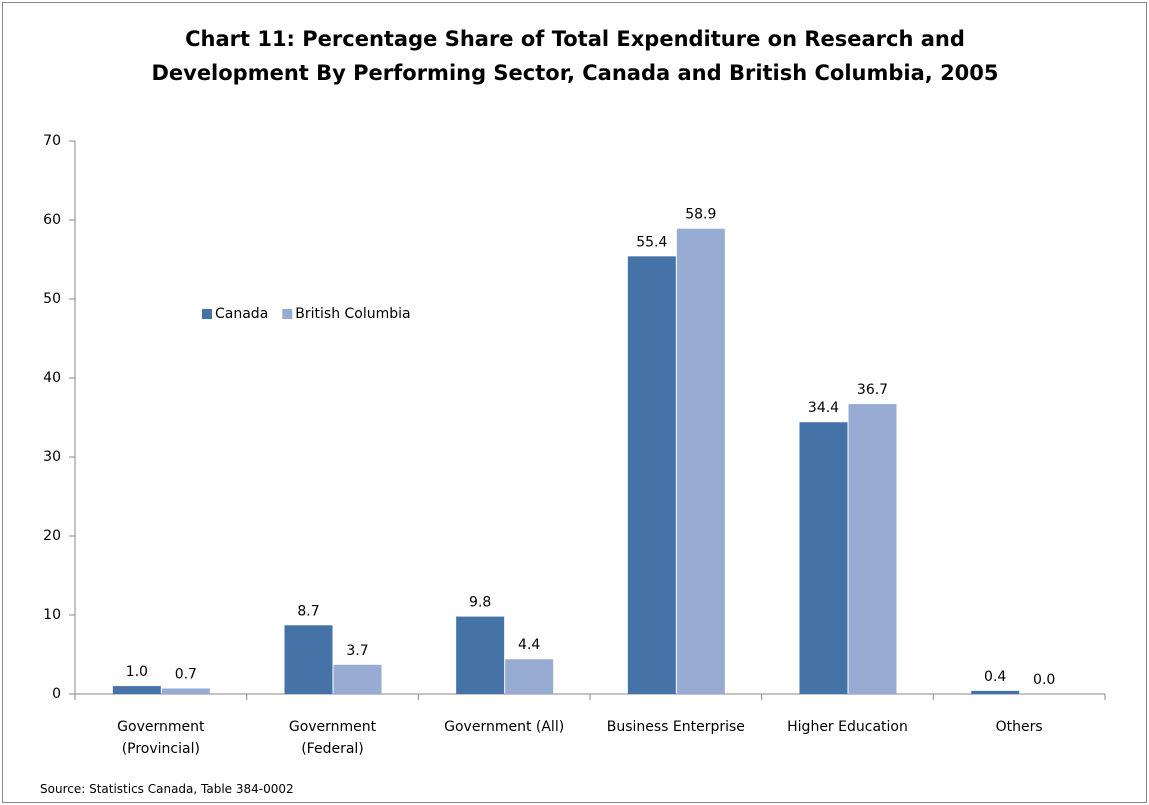  Describe the element at coordinates (56, 694) in the screenshot. I see `y-tick-label: 0` at that location.